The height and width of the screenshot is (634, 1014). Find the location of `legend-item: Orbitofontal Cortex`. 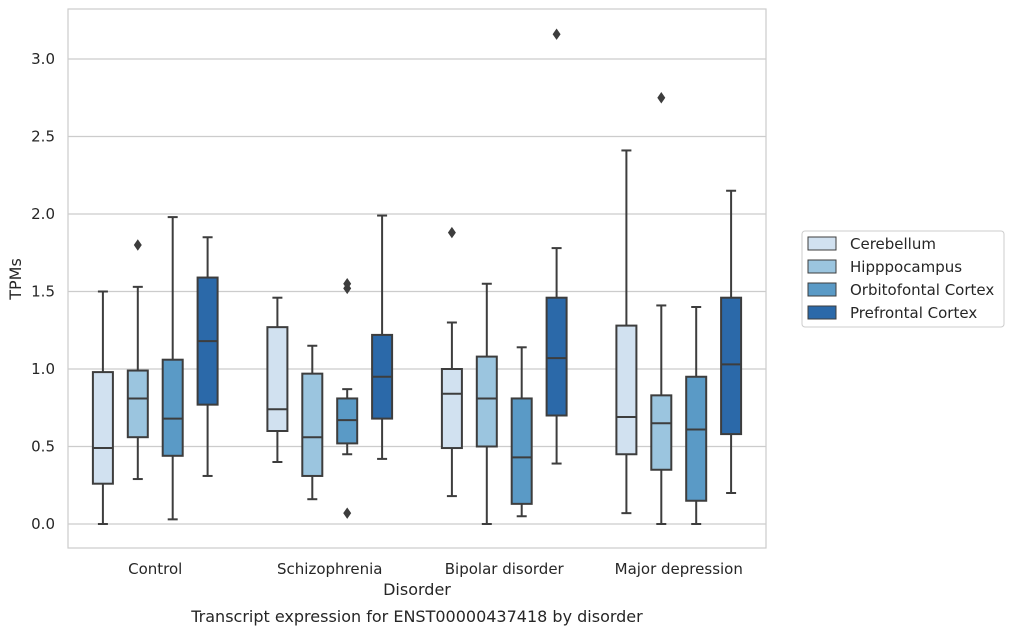

legend-item: Orbitofontal Cortex is located at coordinates (900, 290).